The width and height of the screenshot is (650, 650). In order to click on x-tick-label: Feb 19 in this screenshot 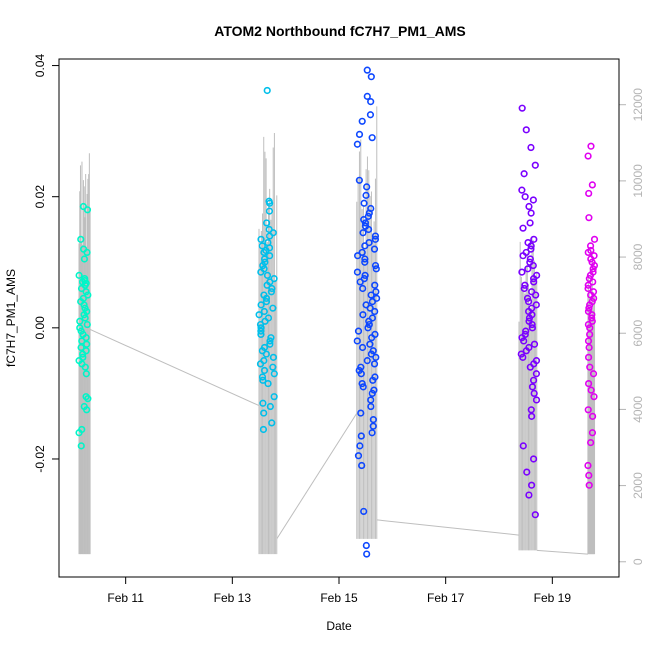, I will do `click(553, 598)`.